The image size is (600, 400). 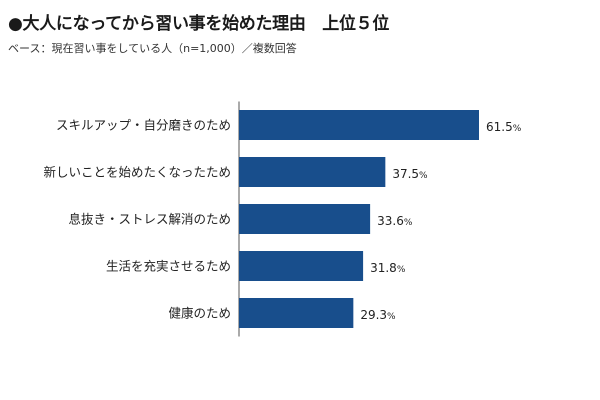 What do you see at coordinates (199, 313) in the screenshot?
I see `category-label: 健康のため` at bounding box center [199, 313].